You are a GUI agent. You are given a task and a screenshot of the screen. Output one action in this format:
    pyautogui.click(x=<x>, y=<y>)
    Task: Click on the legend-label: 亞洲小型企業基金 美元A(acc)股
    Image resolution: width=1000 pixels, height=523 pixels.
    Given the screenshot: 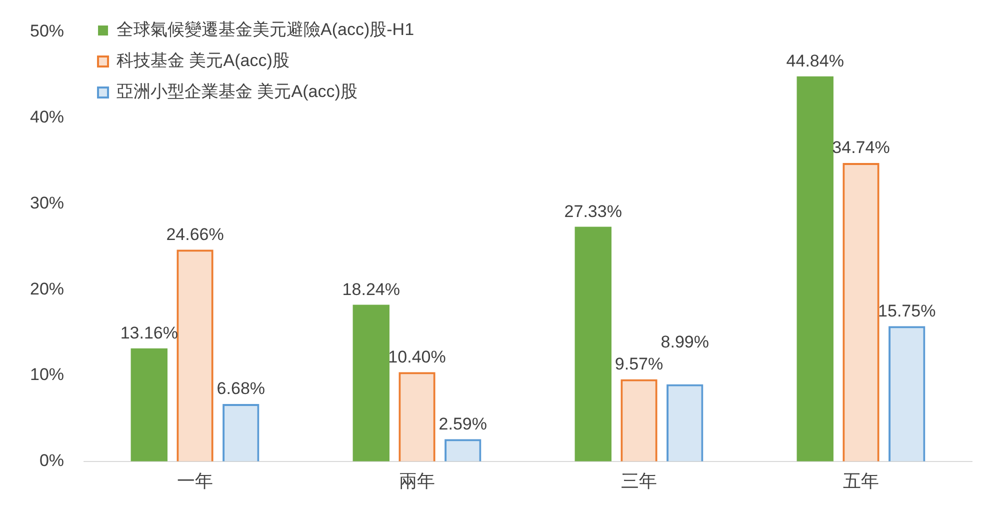 What is the action you would take?
    pyautogui.click(x=237, y=92)
    